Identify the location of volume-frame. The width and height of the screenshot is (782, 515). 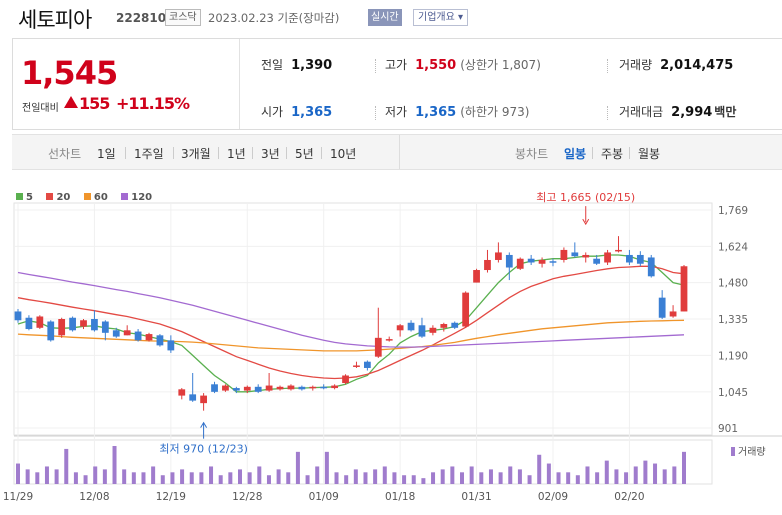
(363, 462).